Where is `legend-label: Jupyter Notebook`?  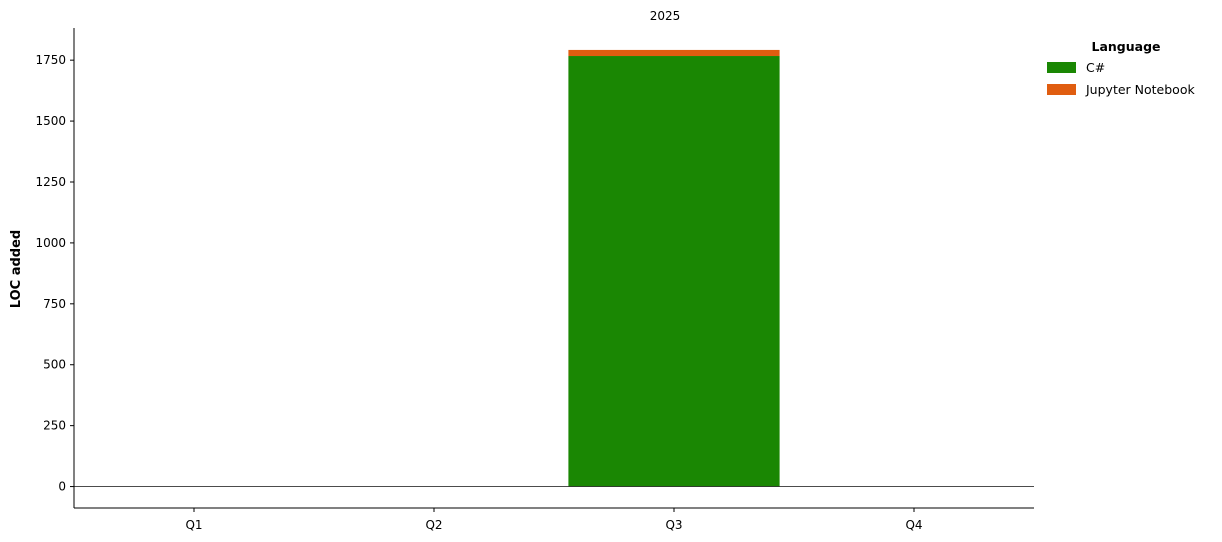
legend-label: Jupyter Notebook is located at coordinates (1140, 89).